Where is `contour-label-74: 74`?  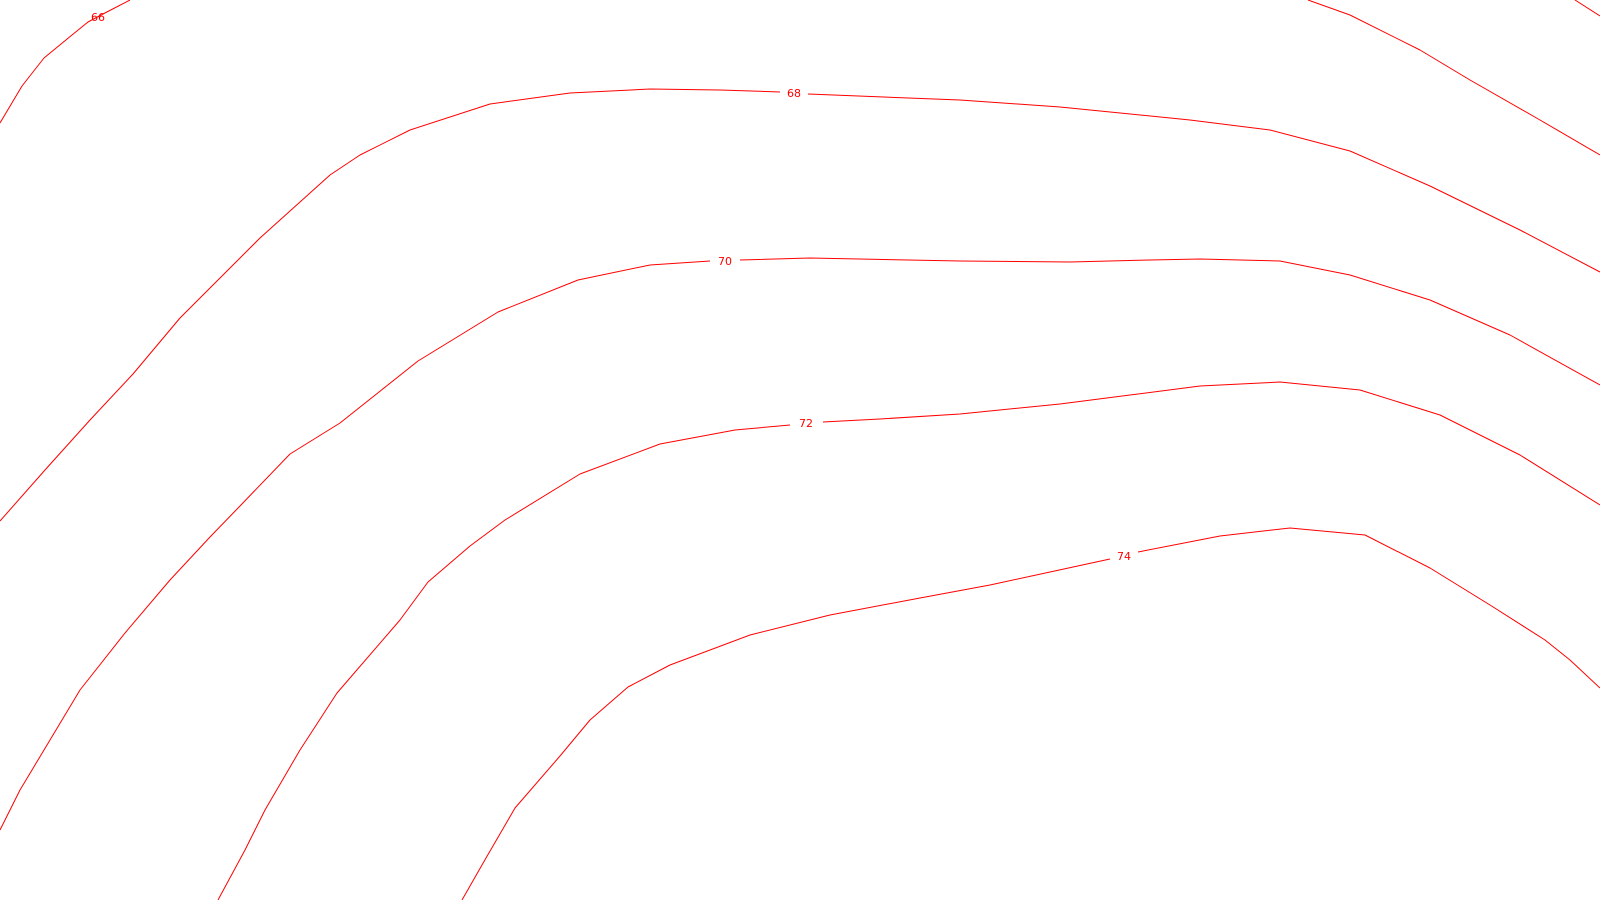
contour-label-74: 74 is located at coordinates (1124, 556).